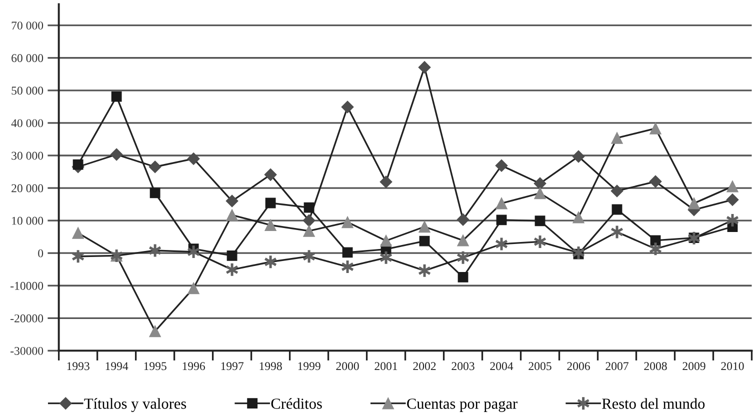  I want to click on legend-label: Créditos, so click(296, 403).